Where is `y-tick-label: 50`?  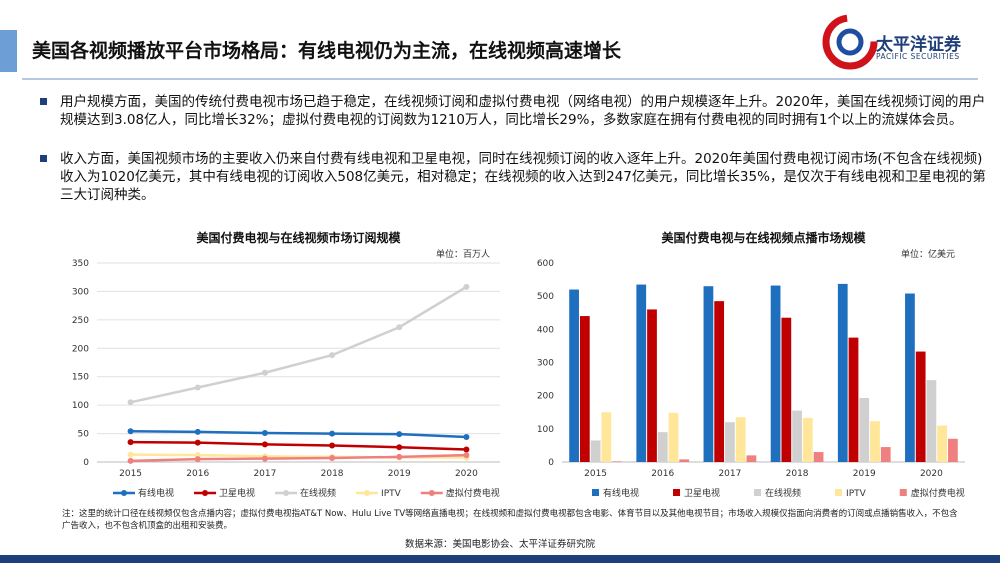 y-tick-label: 50 is located at coordinates (84, 435).